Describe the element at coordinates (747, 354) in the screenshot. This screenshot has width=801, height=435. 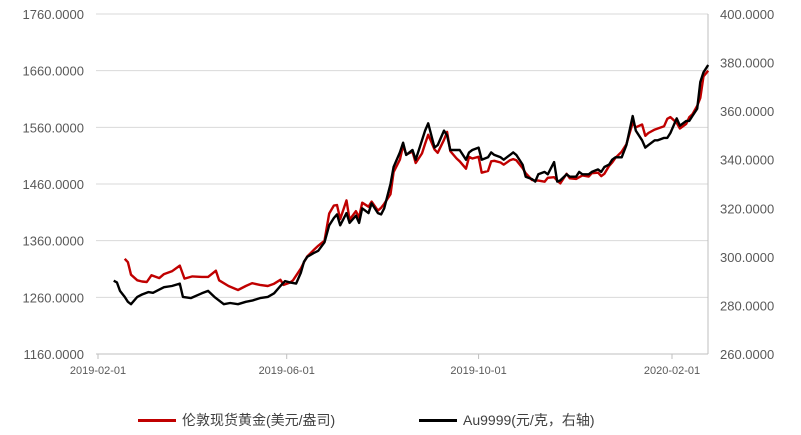
I see `right-tick-label: 260.0000` at that location.